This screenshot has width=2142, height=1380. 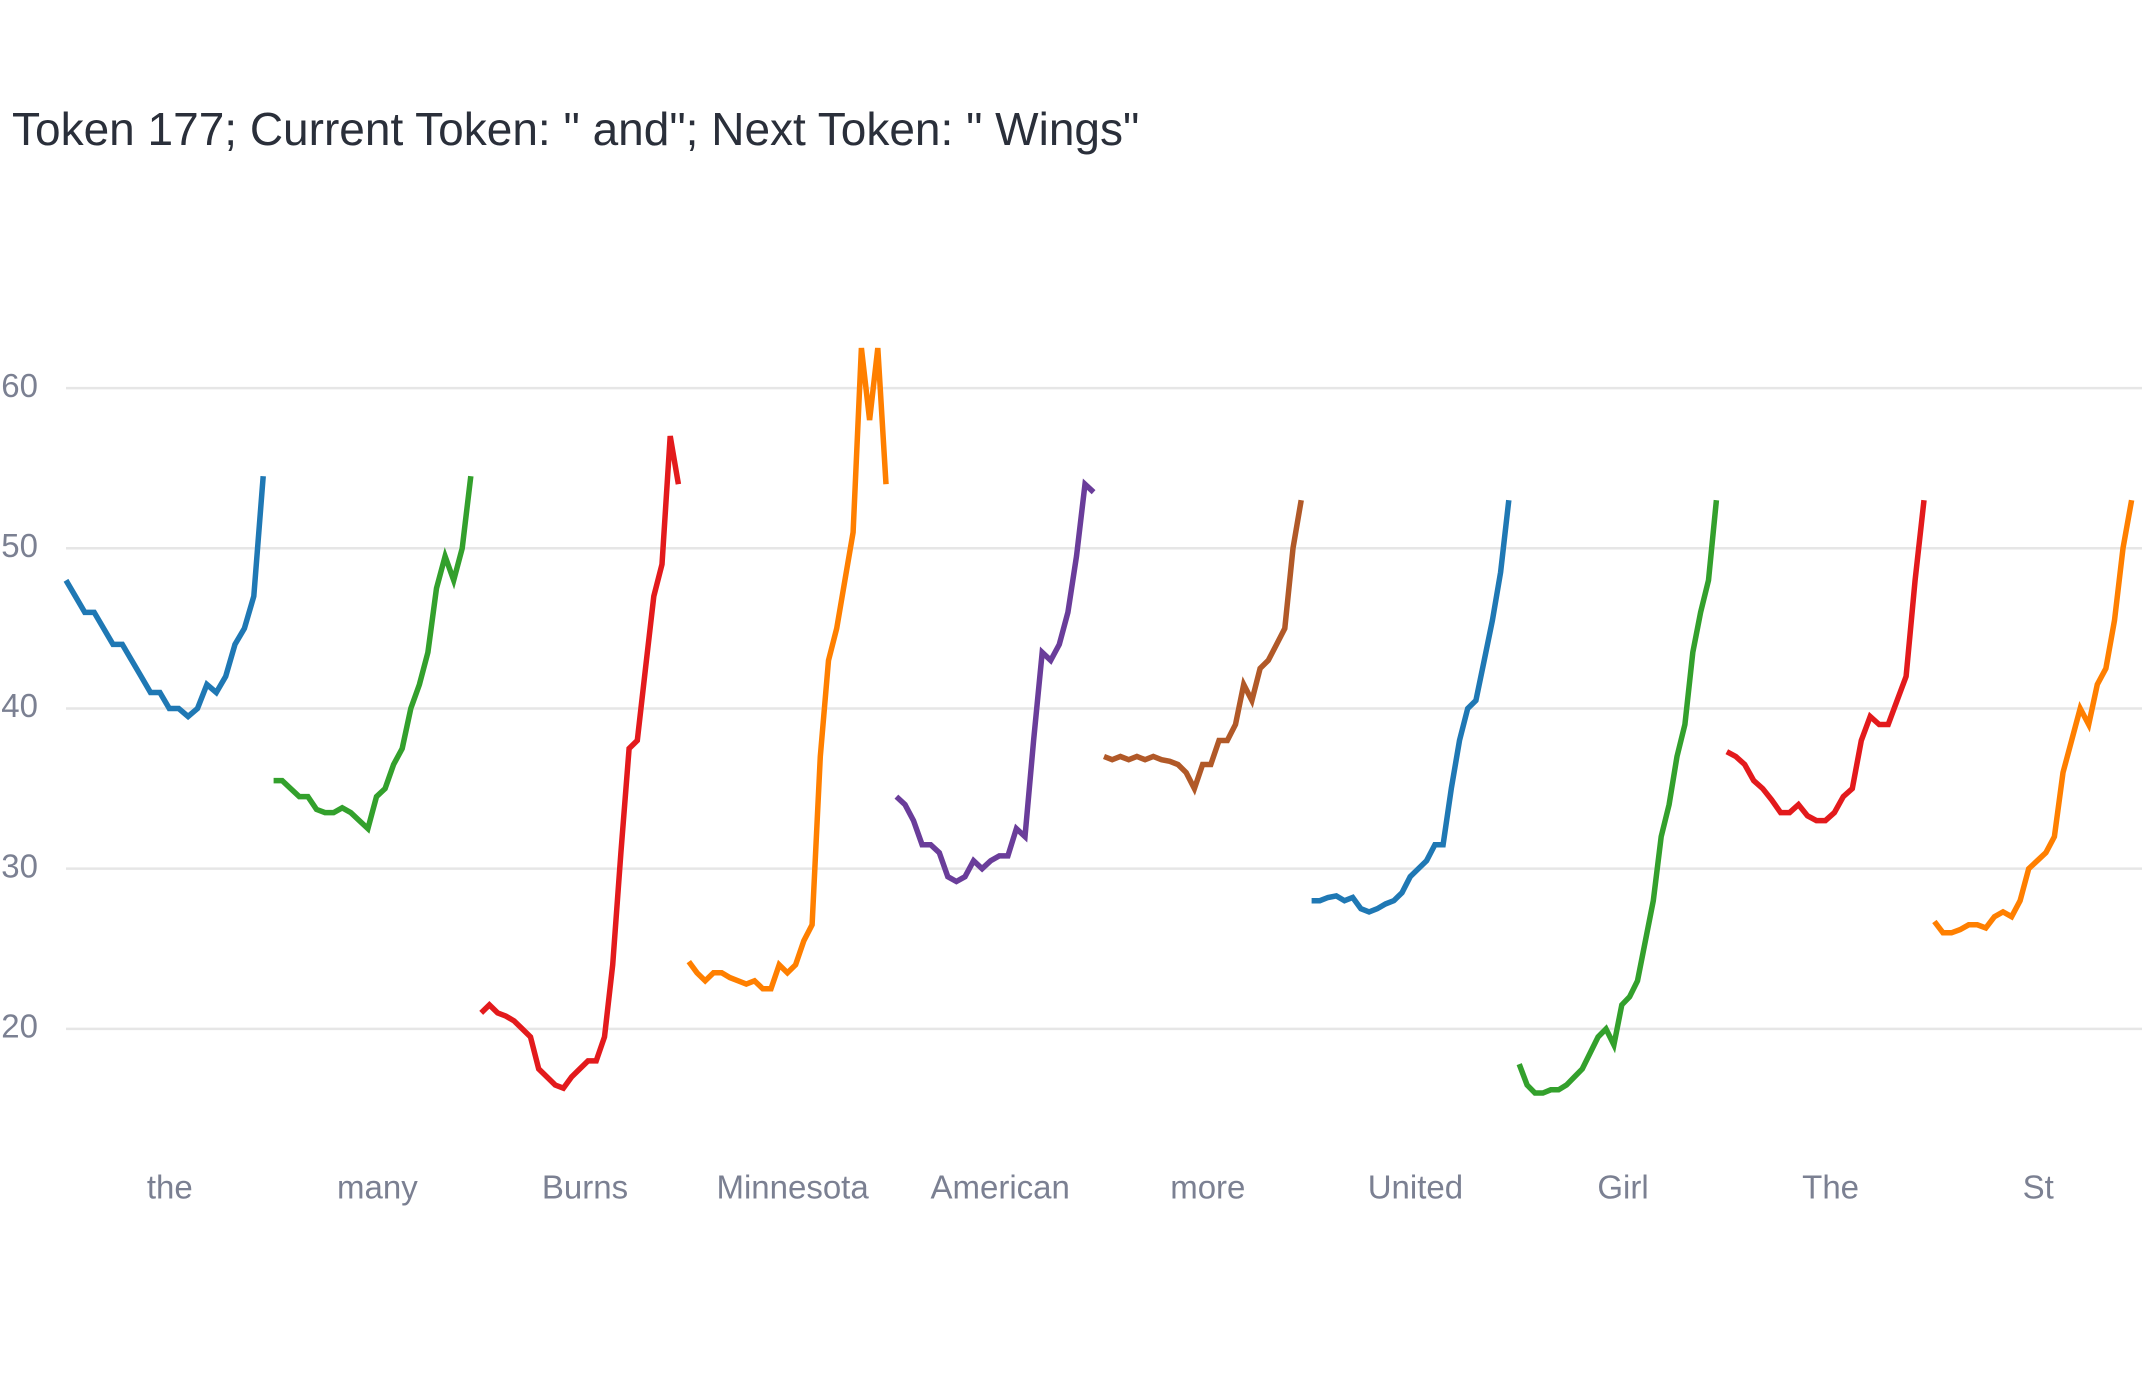 I want to click on x-tick-label: the, so click(x=170, y=1187).